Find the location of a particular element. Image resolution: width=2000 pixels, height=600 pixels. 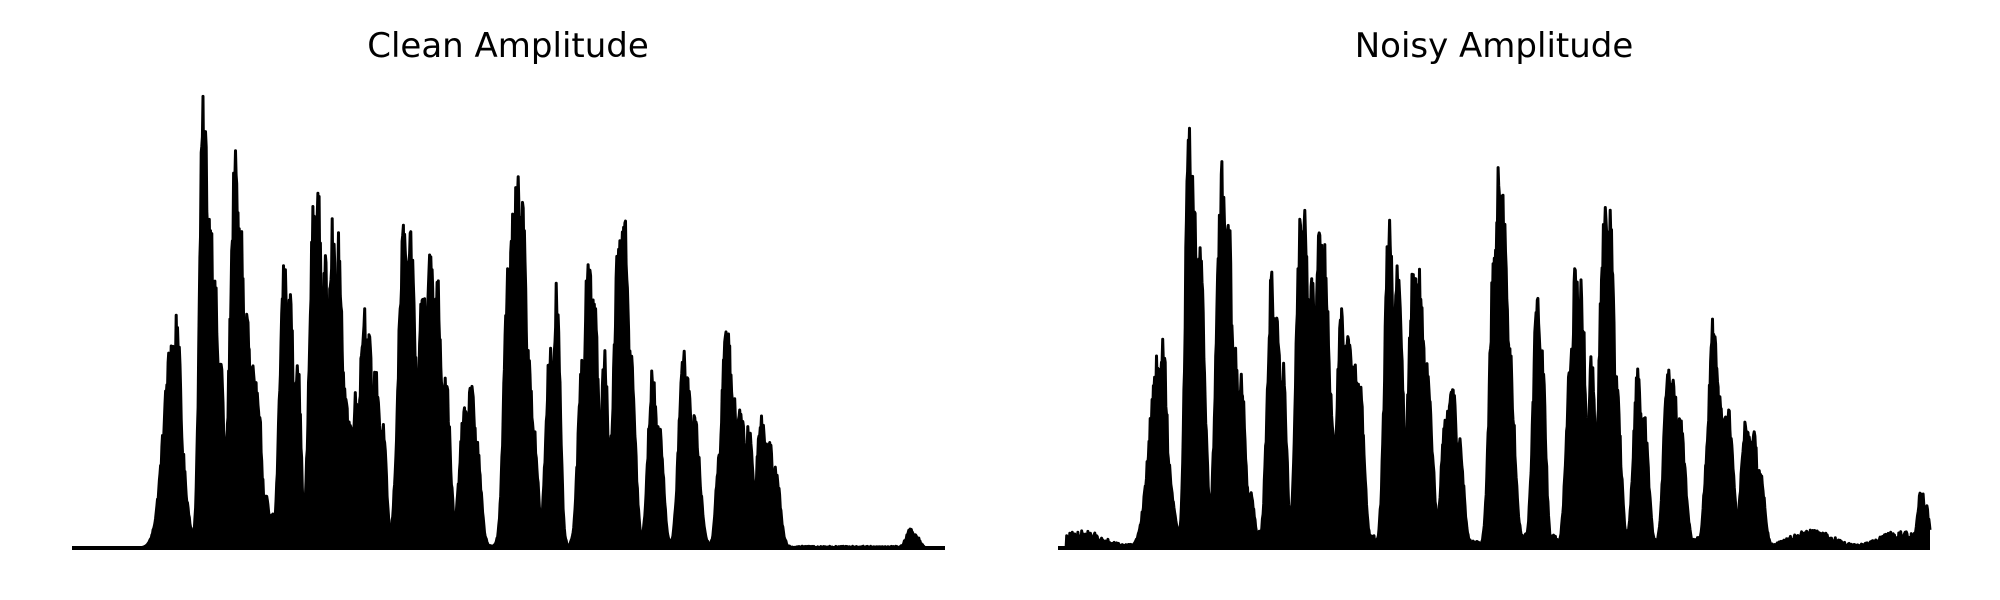

chart-title-noisy: Noisy Amplitude is located at coordinates (1494, 46).